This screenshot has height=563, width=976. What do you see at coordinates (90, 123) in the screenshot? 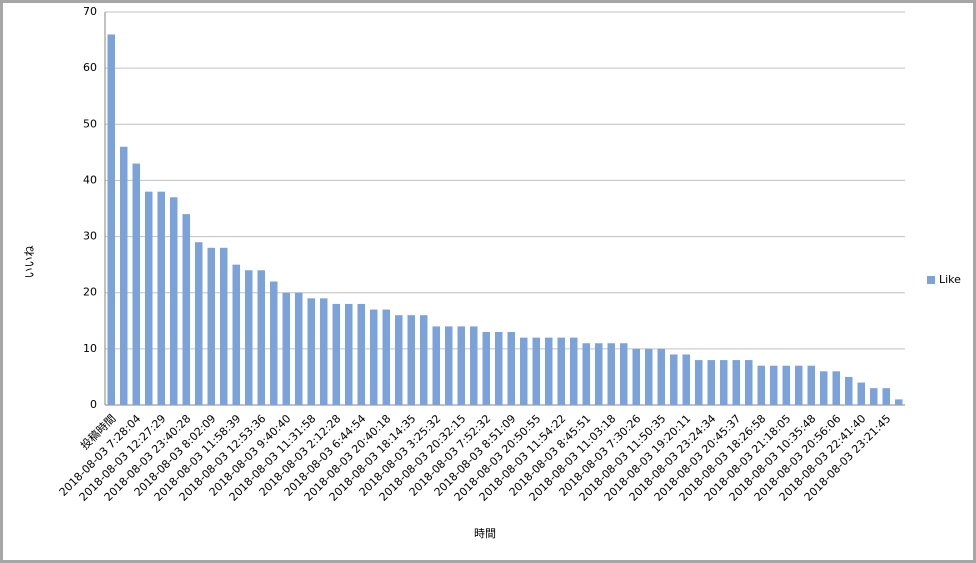
I see `y-tick-label: 50` at bounding box center [90, 123].